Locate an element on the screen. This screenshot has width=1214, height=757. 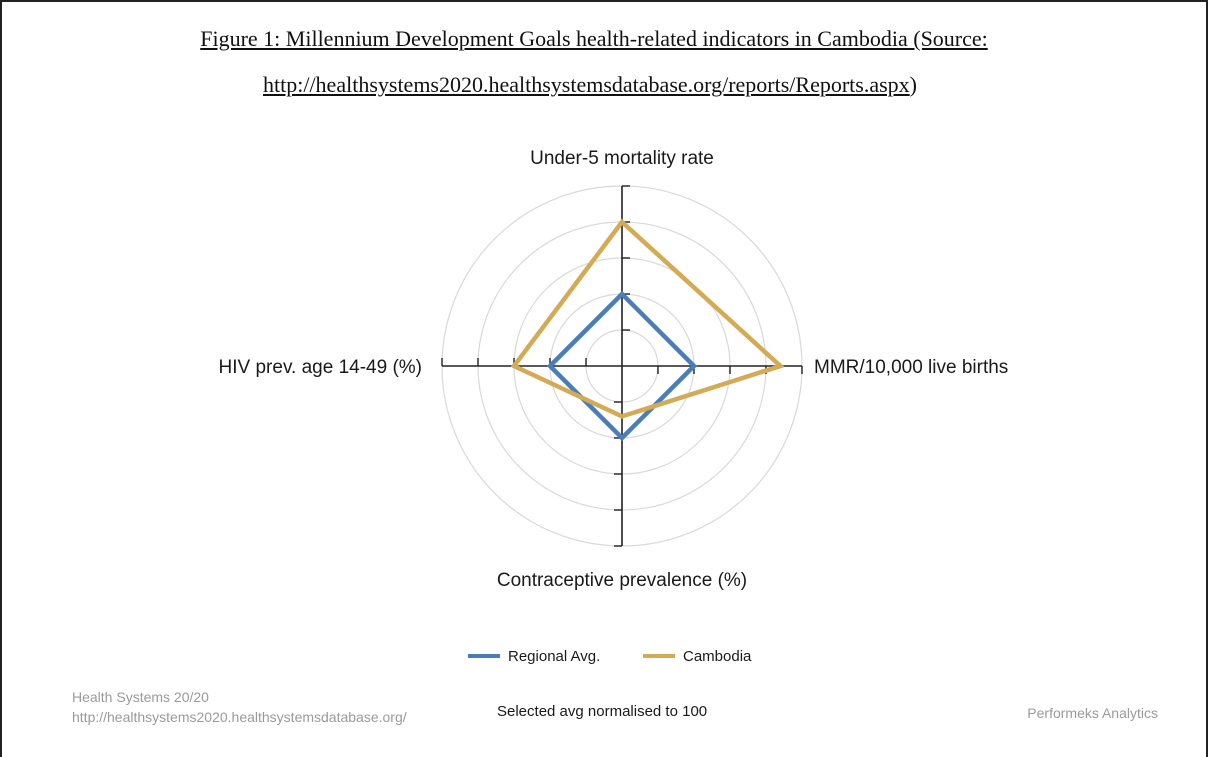
normalisation-note: Selected avg normalised to 100 is located at coordinates (602, 711).